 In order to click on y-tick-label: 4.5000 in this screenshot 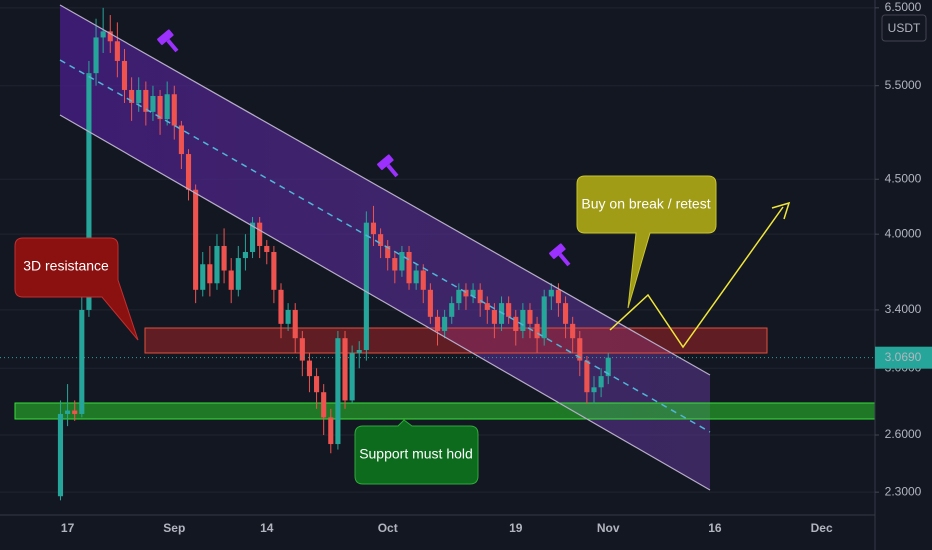, I will do `click(903, 178)`.